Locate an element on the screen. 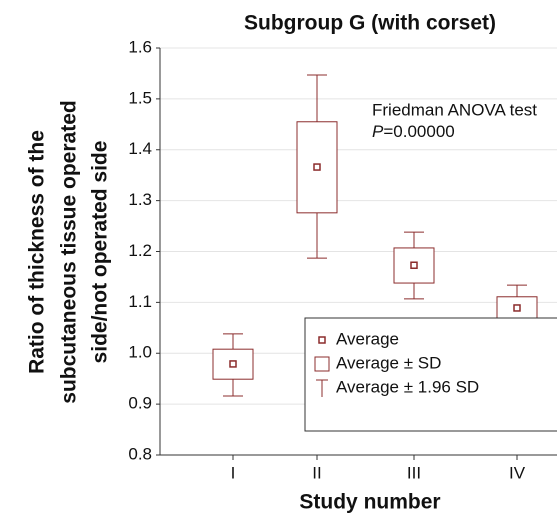 The image size is (557, 518). y-tick-label: 1.0 is located at coordinates (140, 352).